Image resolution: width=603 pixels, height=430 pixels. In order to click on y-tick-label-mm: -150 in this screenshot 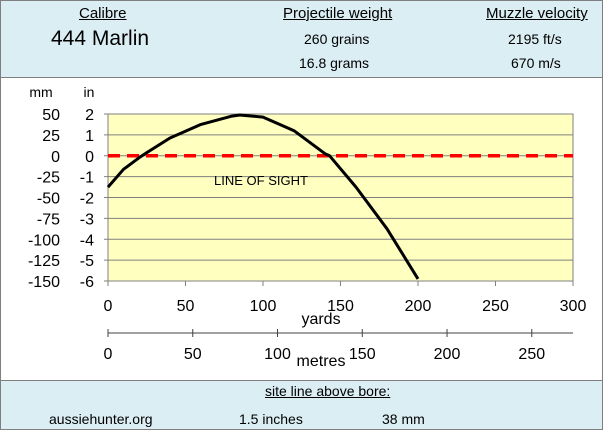, I will do `click(44, 282)`.